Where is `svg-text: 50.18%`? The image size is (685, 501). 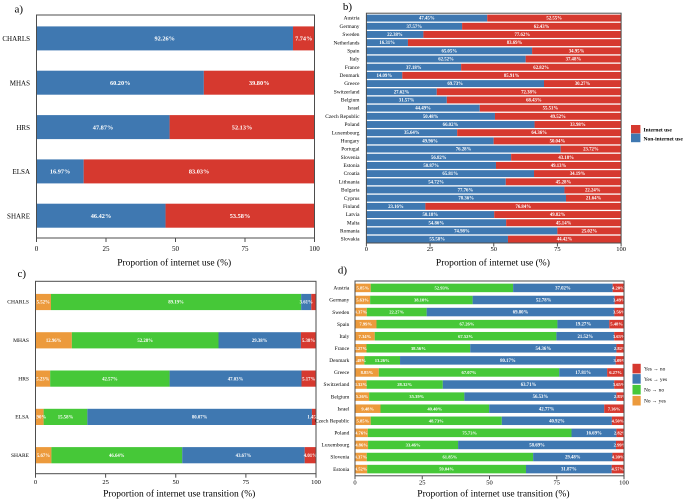 svg-text: 50.18% is located at coordinates (431, 215).